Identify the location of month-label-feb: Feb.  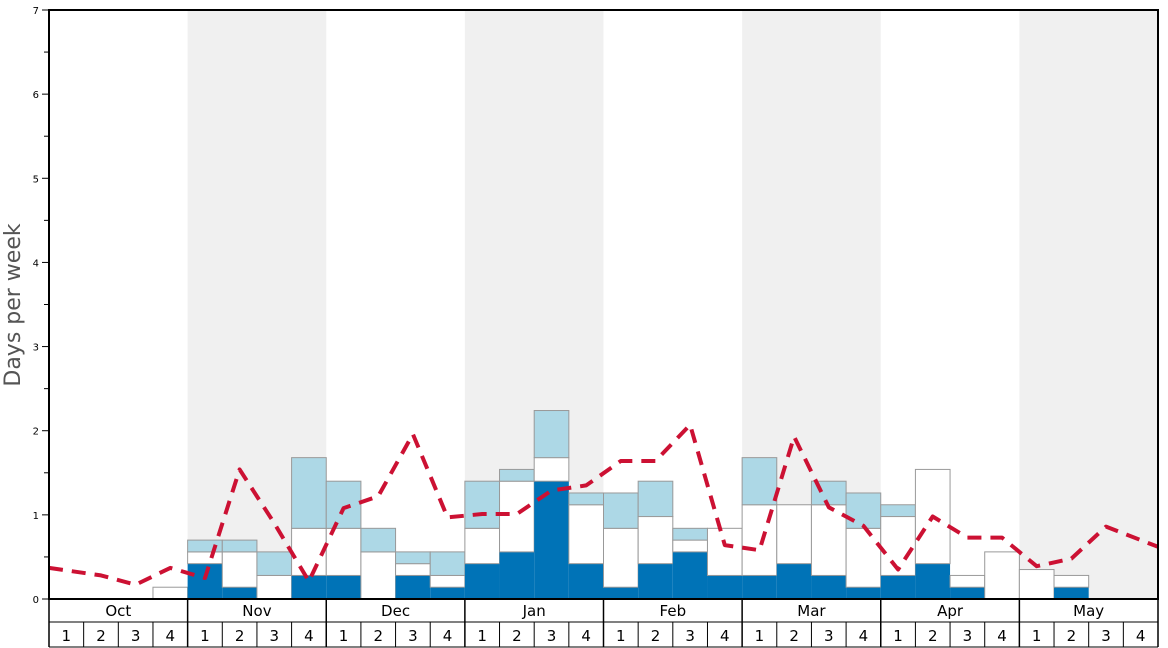
(673, 611).